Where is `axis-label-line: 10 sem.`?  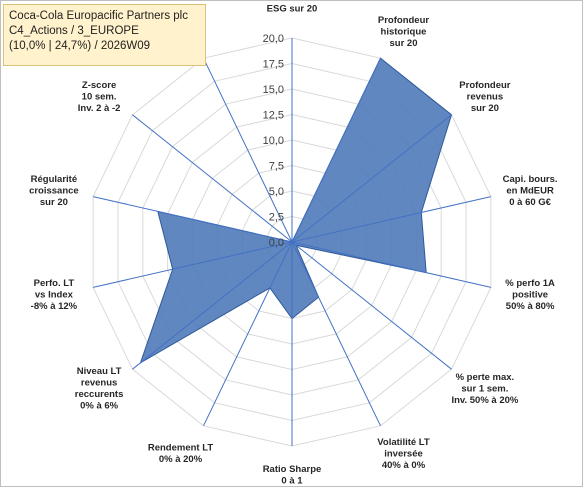 axis-label-line: 10 sem. is located at coordinates (99, 97).